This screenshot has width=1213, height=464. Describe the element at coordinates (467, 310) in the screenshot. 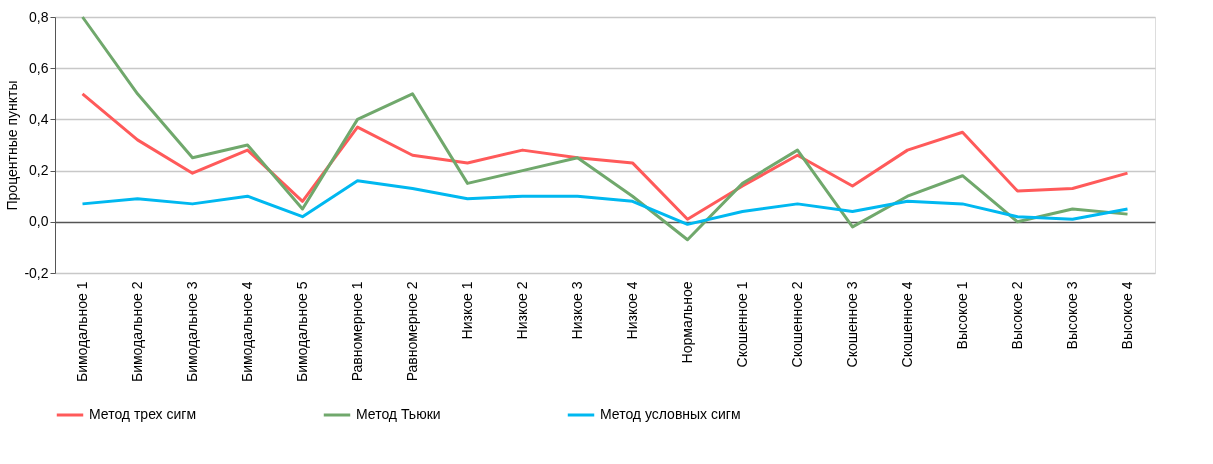

I see `x-tick-label: Низкое 1` at that location.